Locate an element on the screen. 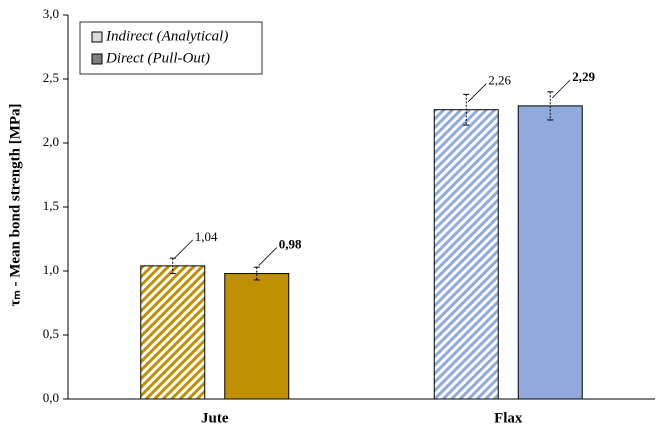  value-label: 0,98 is located at coordinates (290, 244).